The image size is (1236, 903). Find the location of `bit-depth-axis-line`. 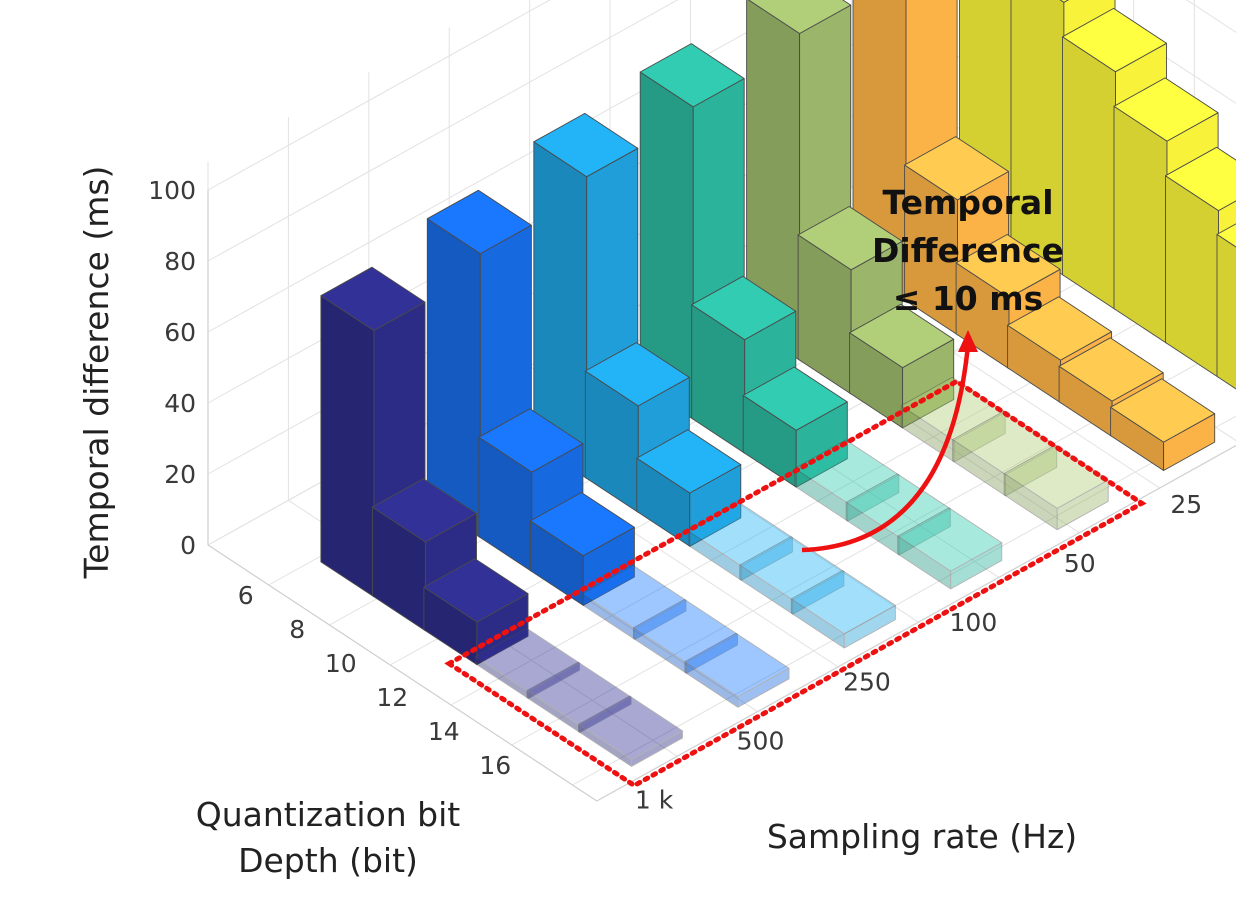

bit-depth-axis-line is located at coordinates (402, 673).